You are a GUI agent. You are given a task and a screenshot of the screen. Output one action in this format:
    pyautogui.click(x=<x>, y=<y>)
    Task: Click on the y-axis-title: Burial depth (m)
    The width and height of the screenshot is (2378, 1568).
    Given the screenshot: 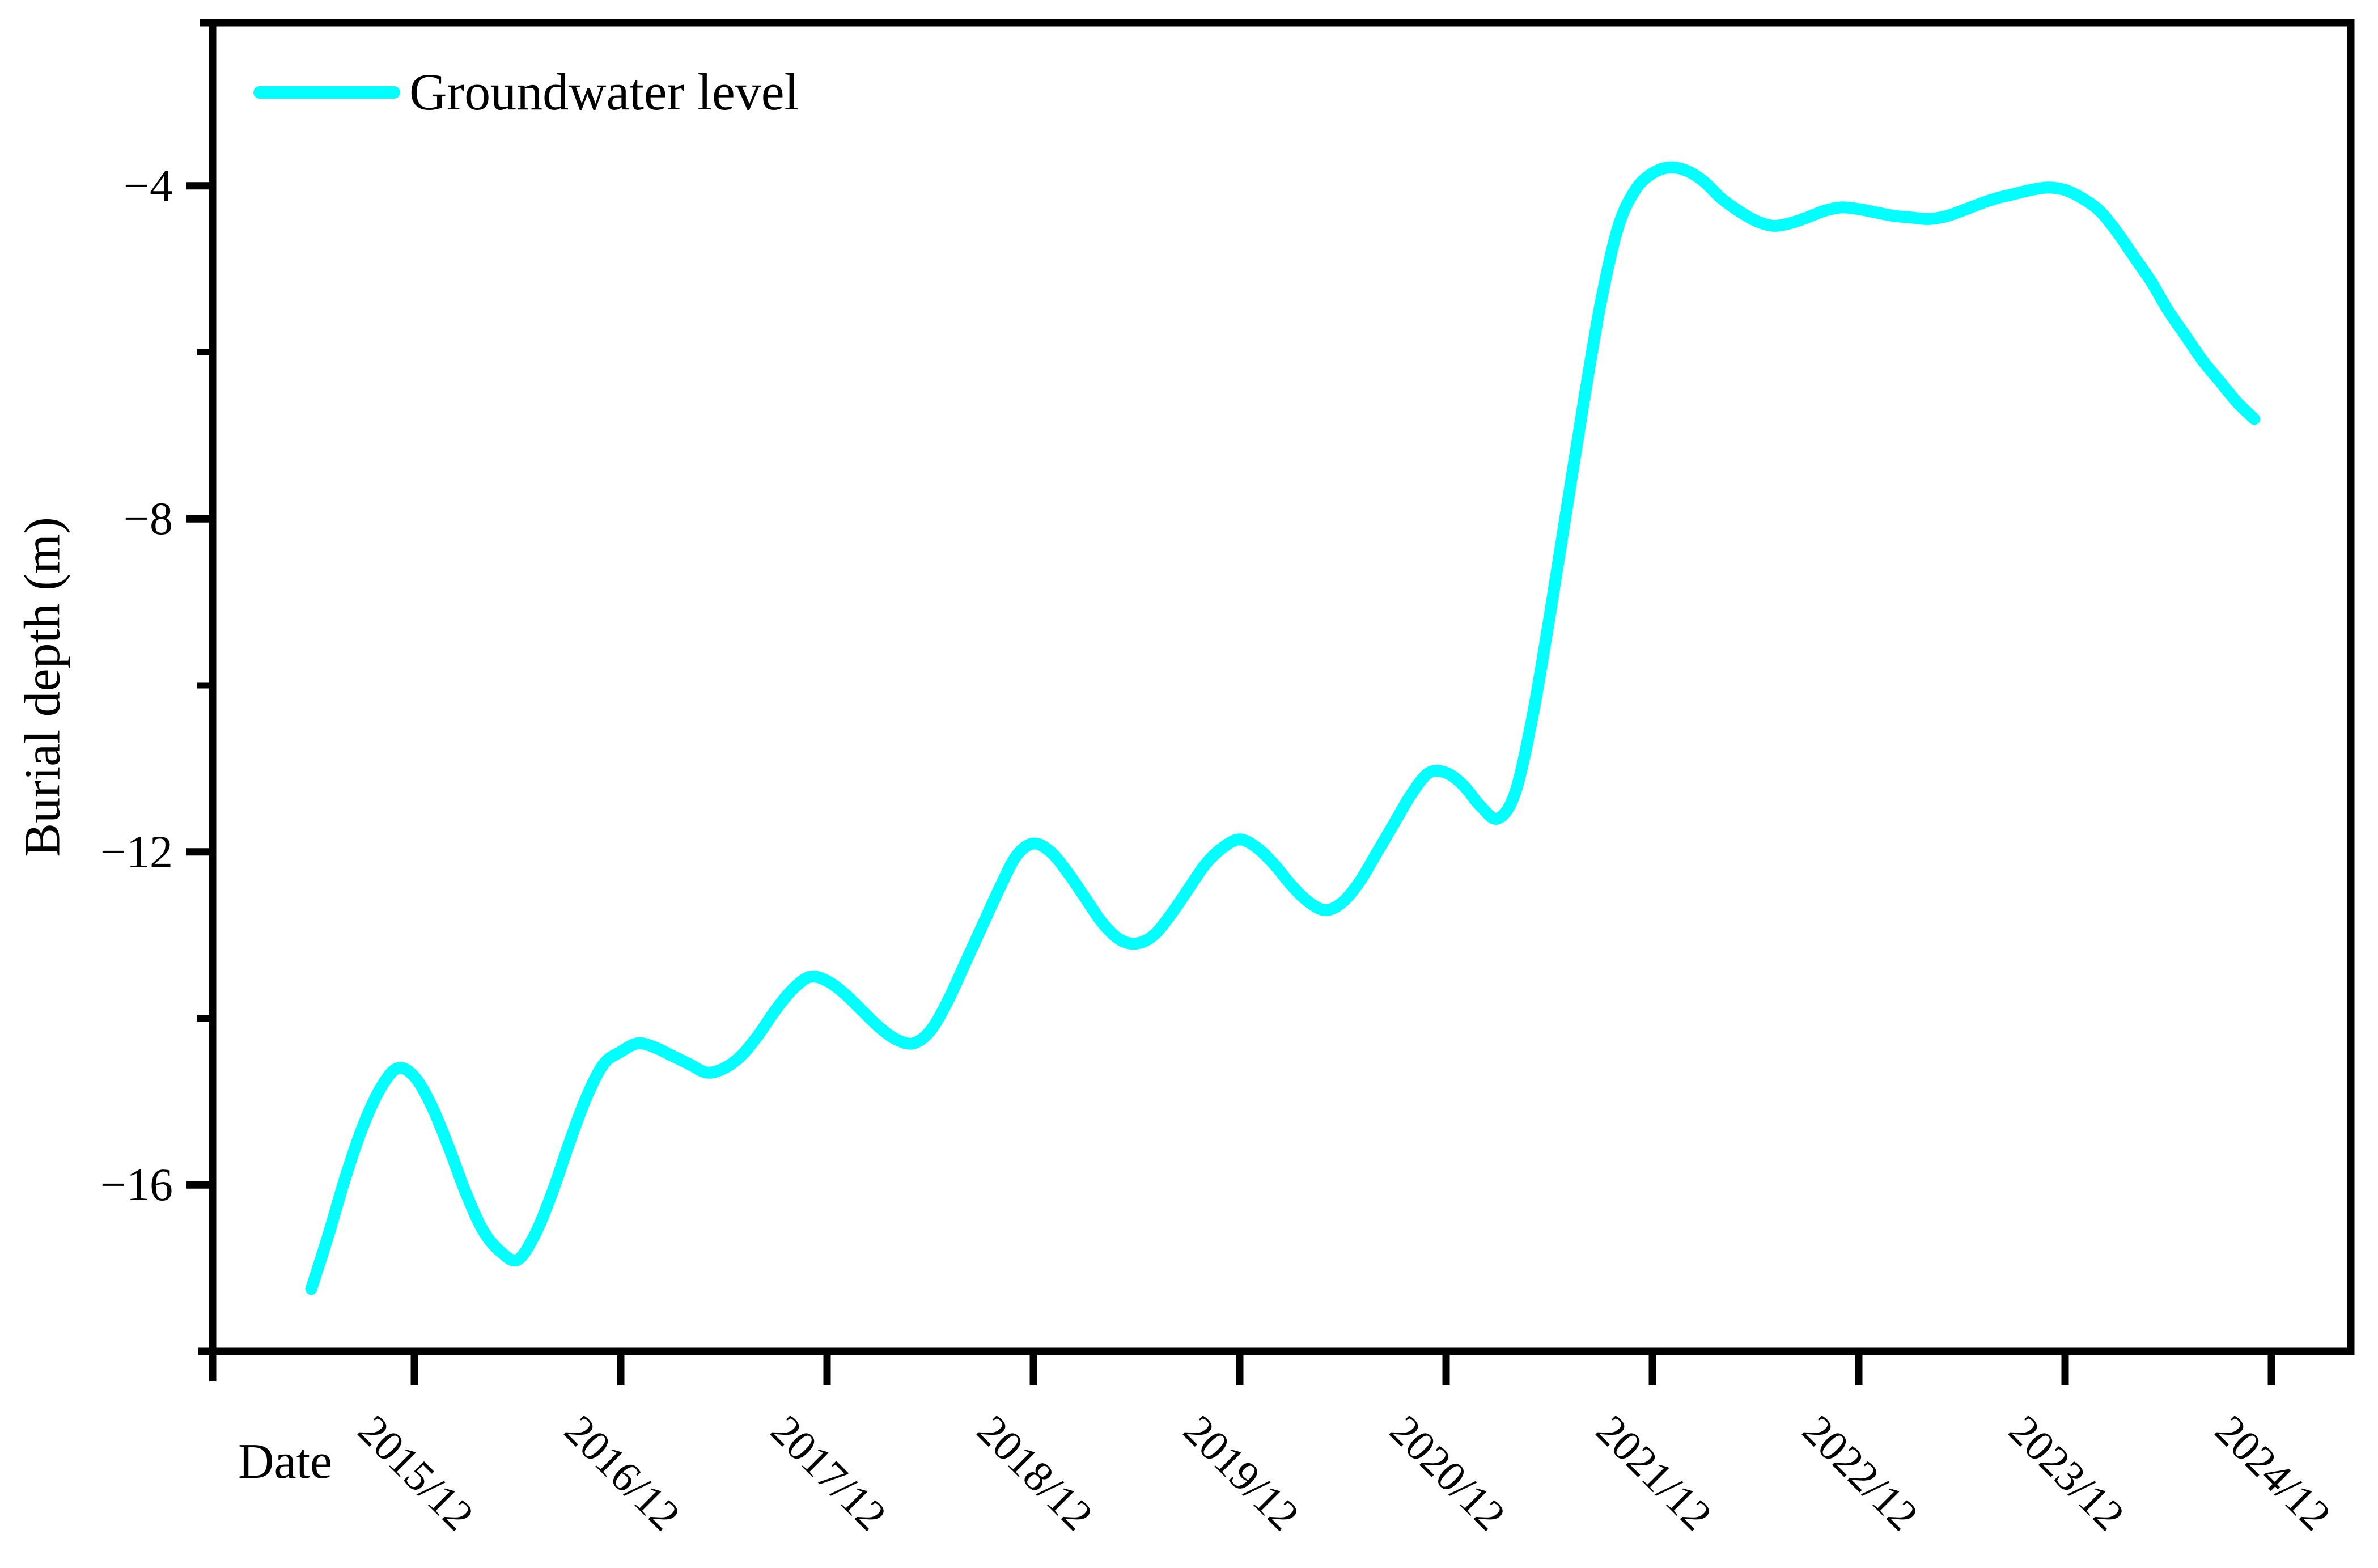 What is the action you would take?
    pyautogui.click(x=42, y=687)
    